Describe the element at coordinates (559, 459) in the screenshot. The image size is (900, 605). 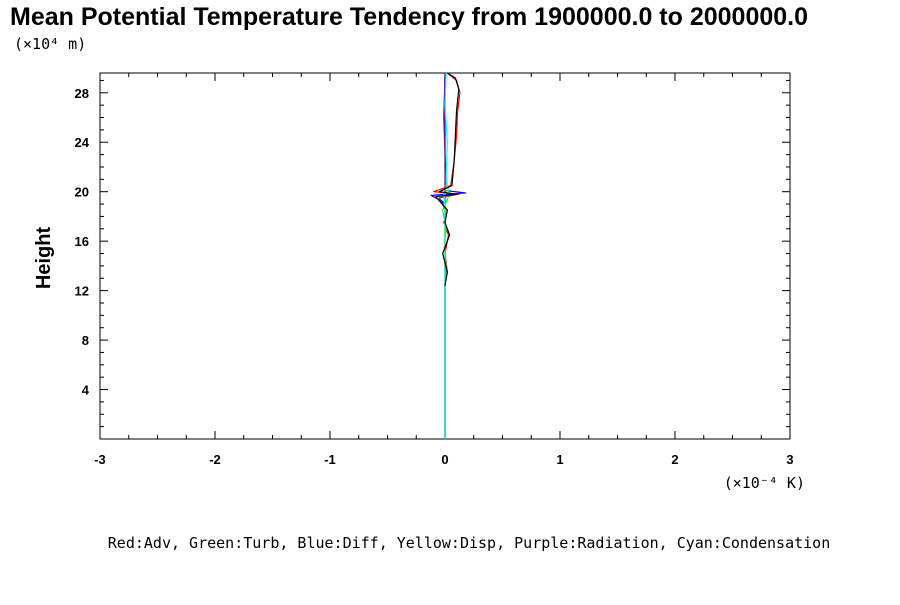
I see `x-tick-label: 1` at that location.